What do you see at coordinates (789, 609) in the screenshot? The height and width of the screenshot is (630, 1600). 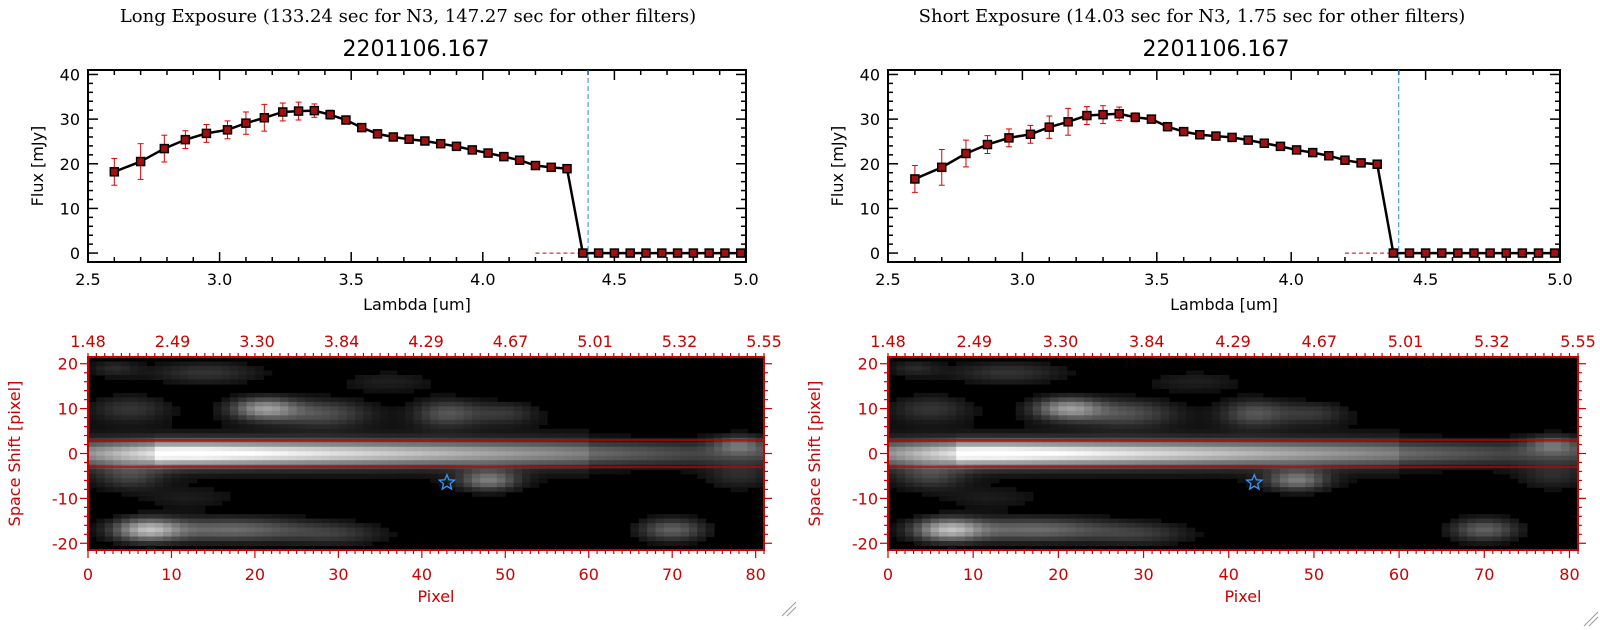 I see `resize-grip-icon-left` at bounding box center [789, 609].